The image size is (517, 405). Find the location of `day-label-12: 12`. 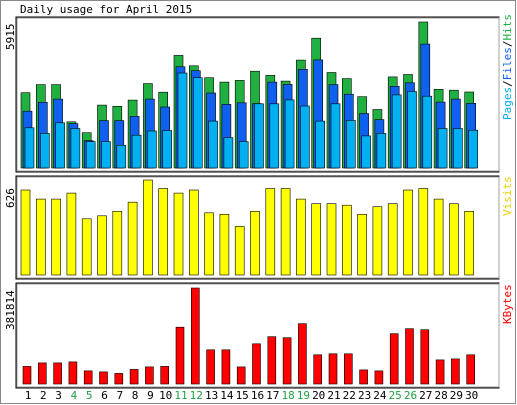

day-label-12: 12 is located at coordinates (196, 395).